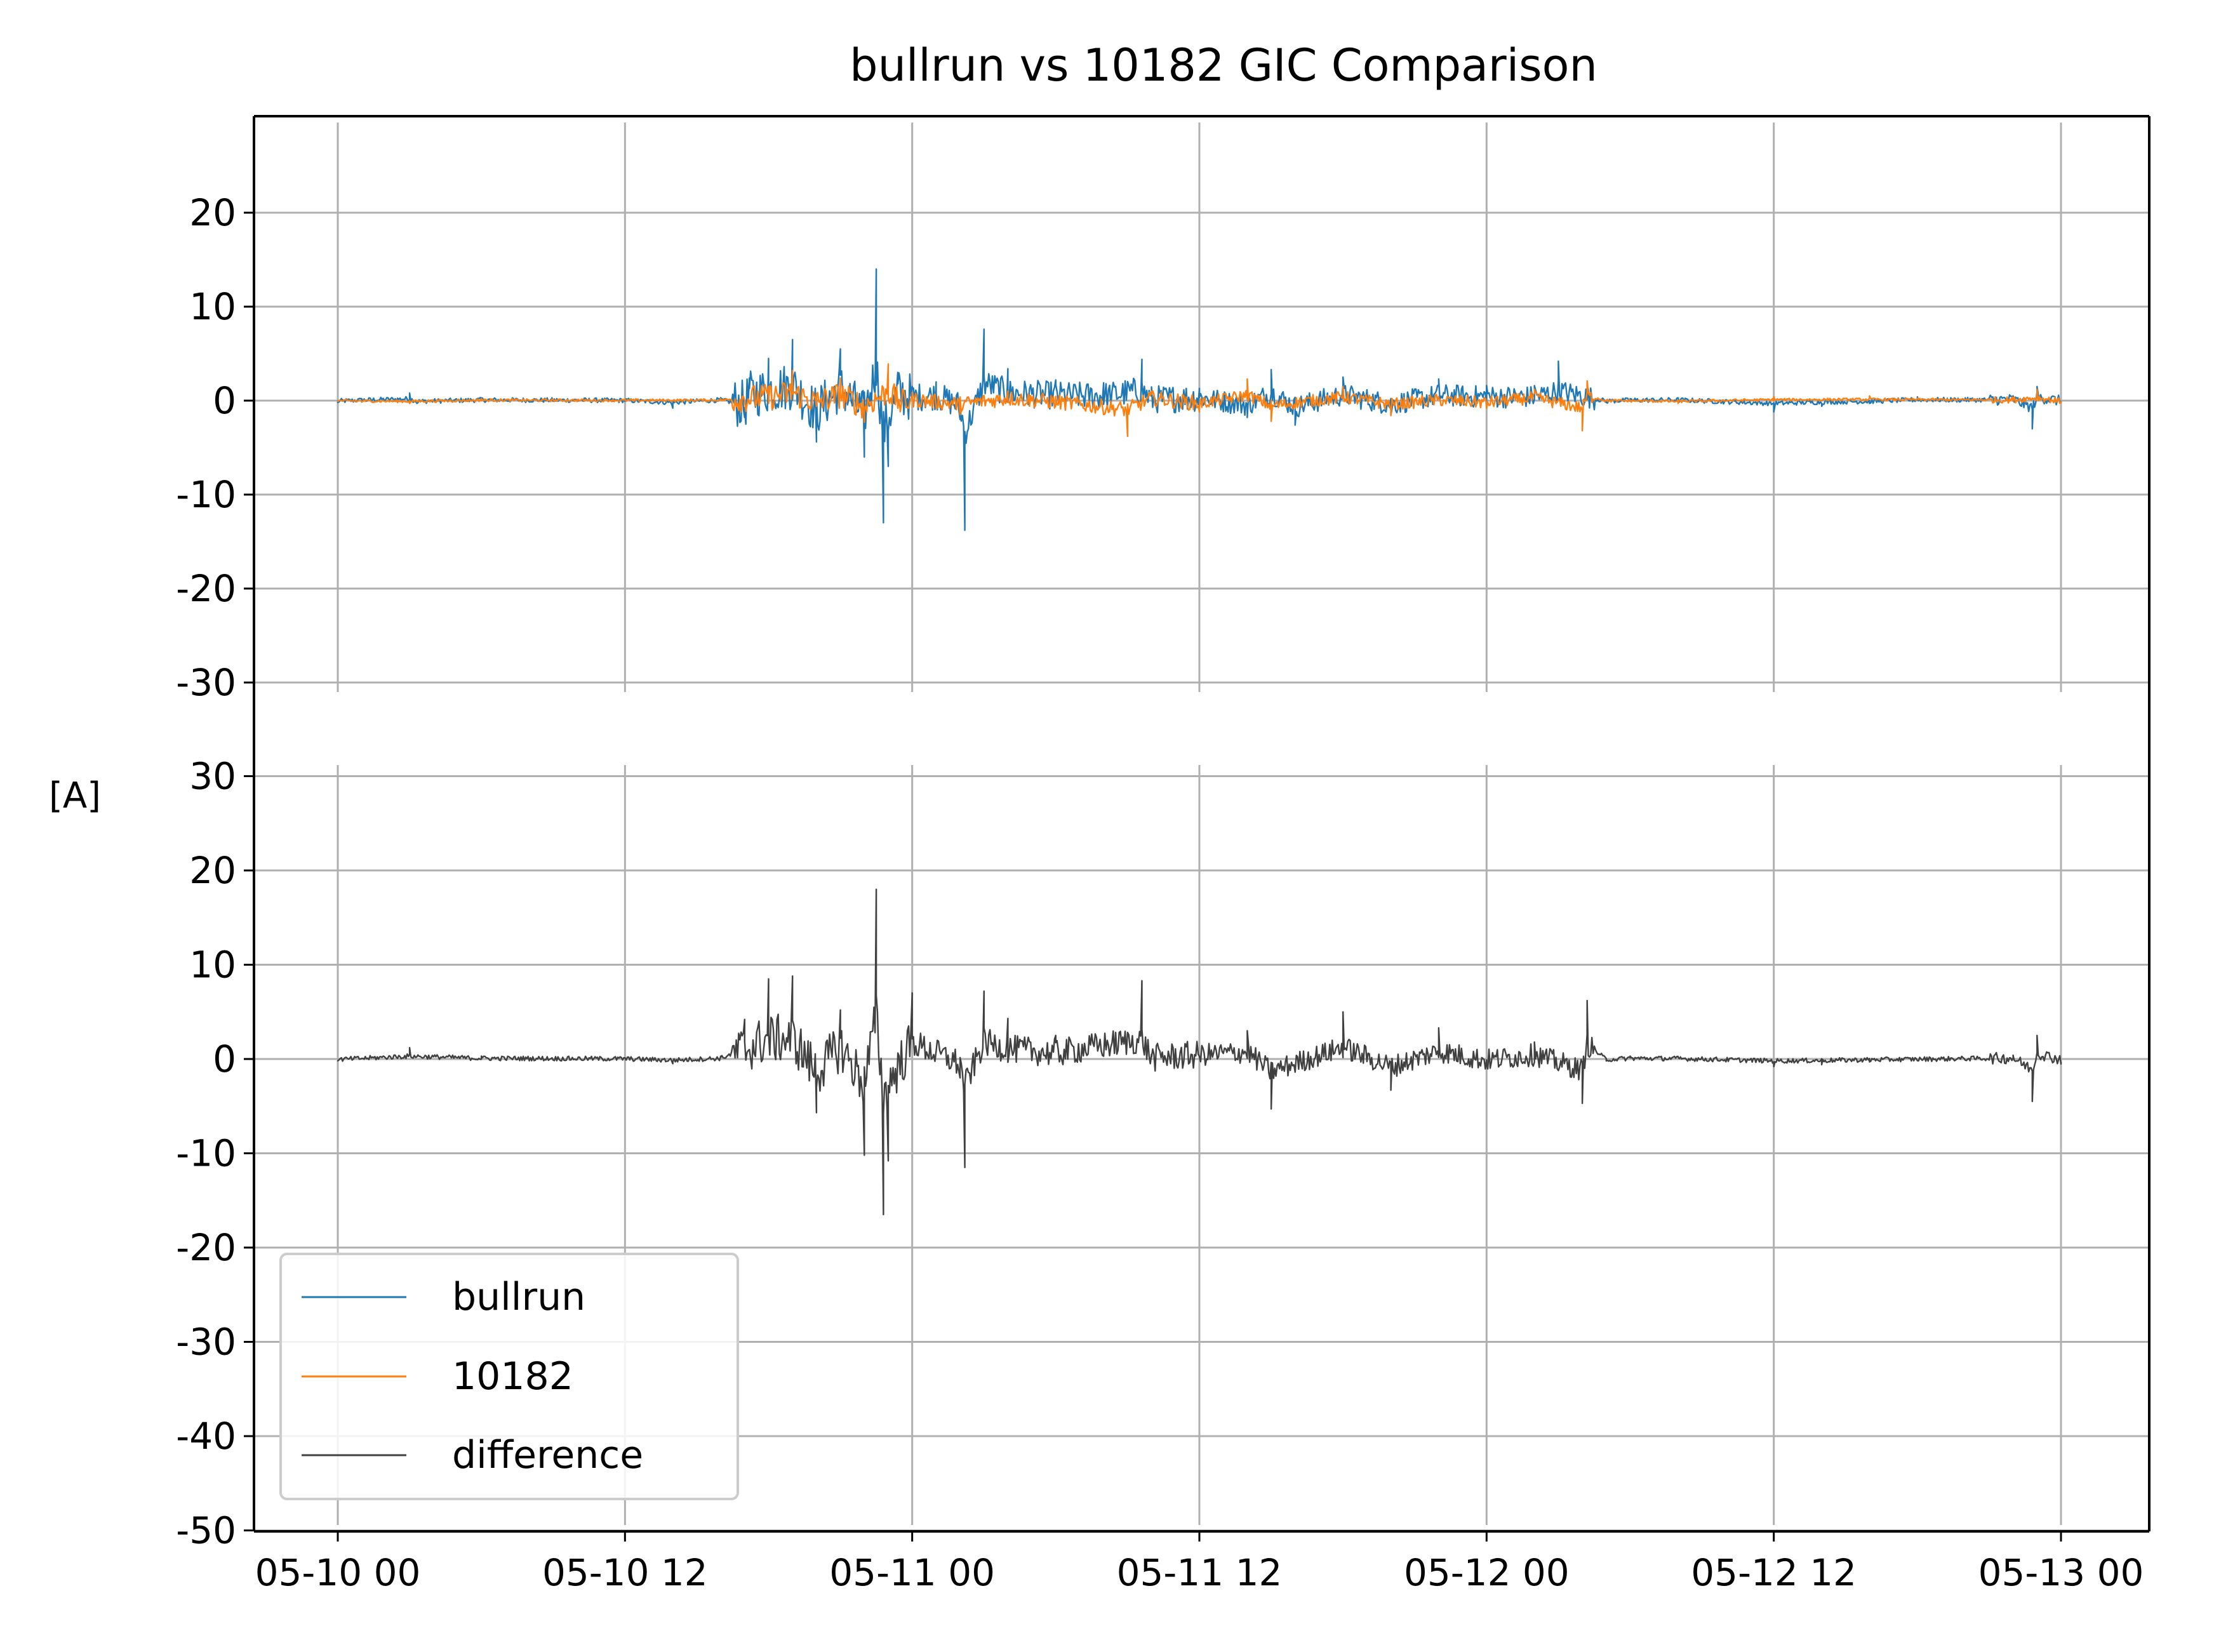  I want to click on series-line-bullrun, so click(1199, 399).